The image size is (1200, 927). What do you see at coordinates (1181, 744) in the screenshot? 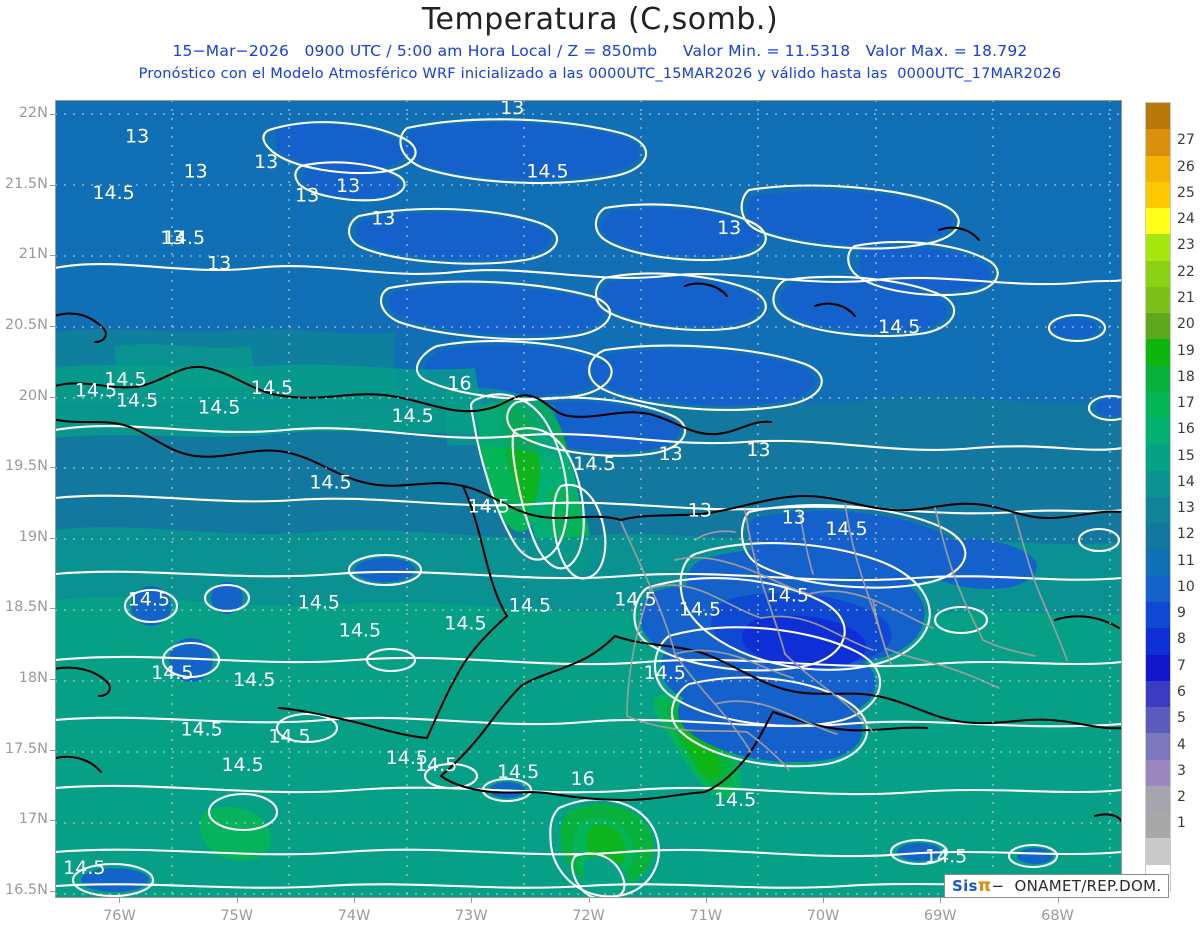
I see `colorbar-tick-label: 4` at bounding box center [1181, 744].